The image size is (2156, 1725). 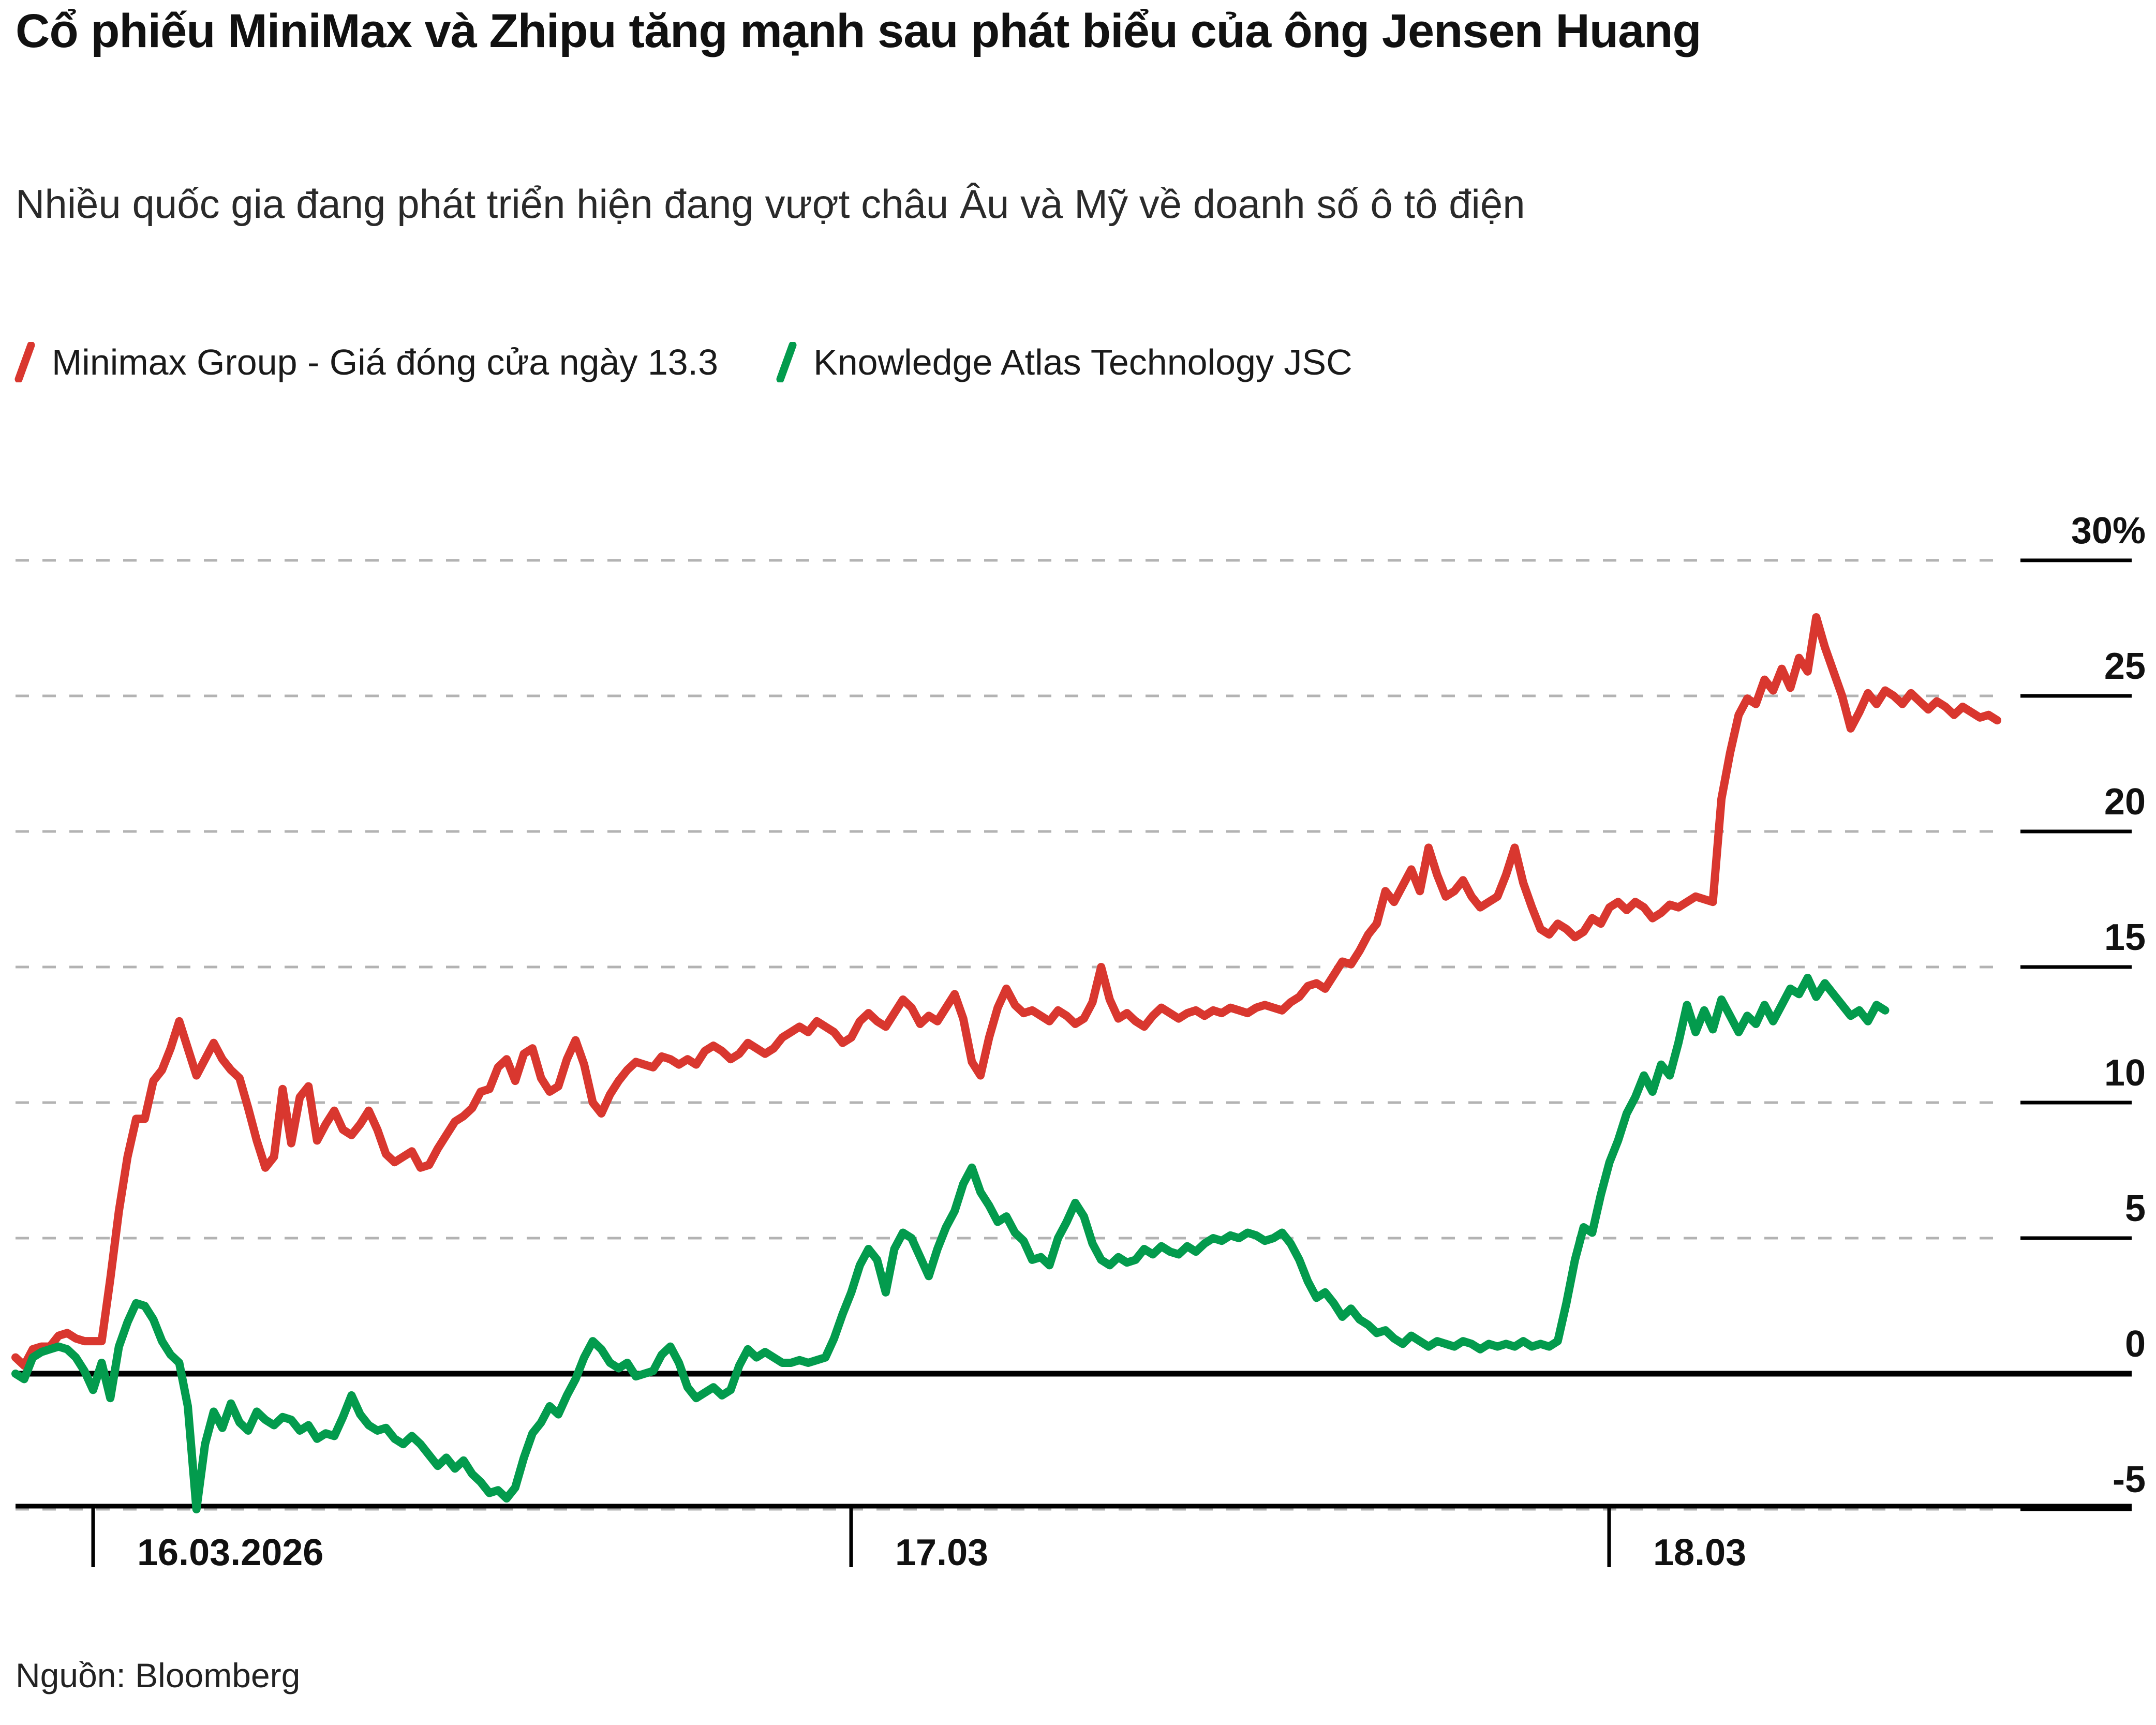 I want to click on x-axis-label-1: 17.03, so click(x=942, y=1552).